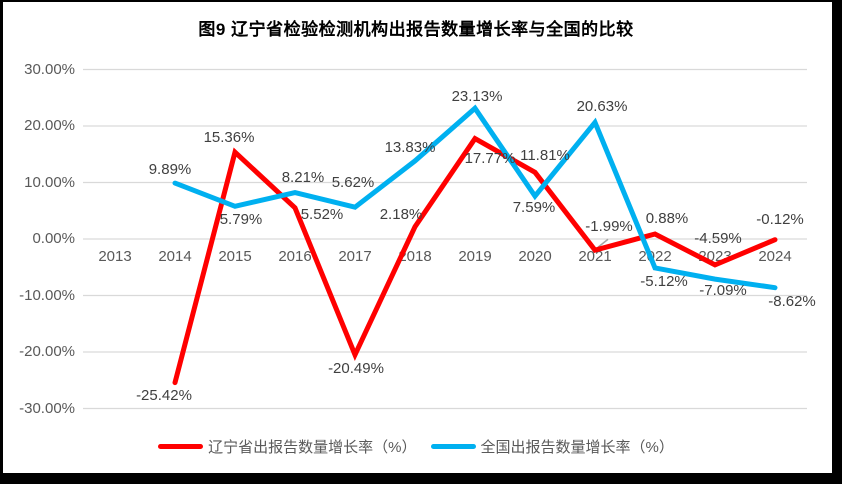  I want to click on chart-legend: 辽宁省出报告数量增长率（%） 全国出报告数量增长率（%）, so click(416, 446).